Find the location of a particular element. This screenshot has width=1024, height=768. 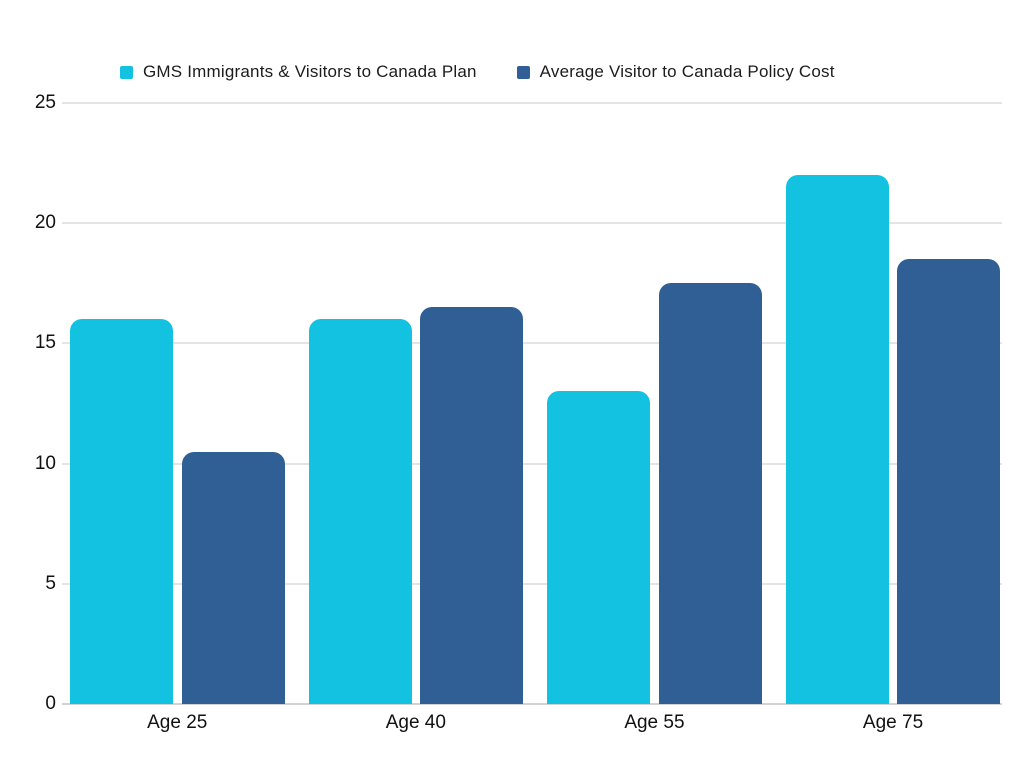

legend-label-gms-plan: GMS Immigrants & Visitors to Canada Plan is located at coordinates (310, 71).